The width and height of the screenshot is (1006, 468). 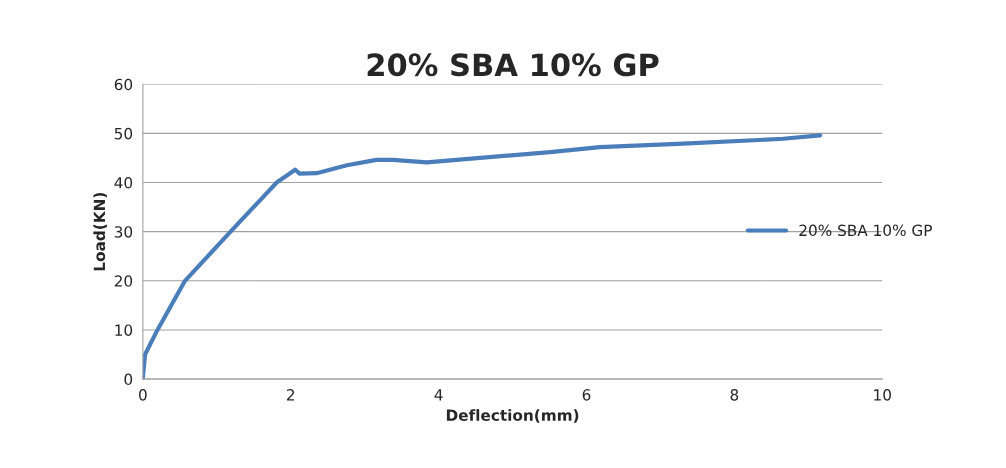 I want to click on y-tick-label: 0, so click(x=128, y=379).